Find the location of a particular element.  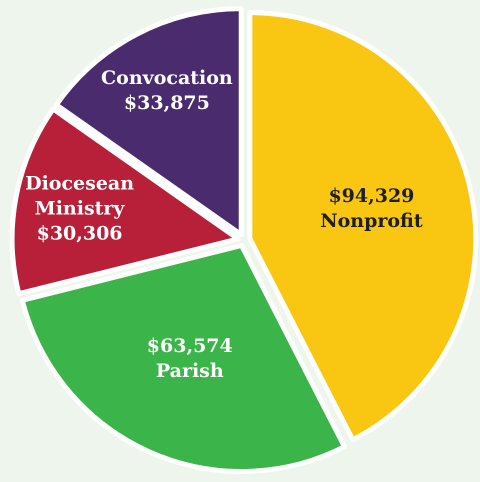

value-label: $33,875 is located at coordinates (167, 103).